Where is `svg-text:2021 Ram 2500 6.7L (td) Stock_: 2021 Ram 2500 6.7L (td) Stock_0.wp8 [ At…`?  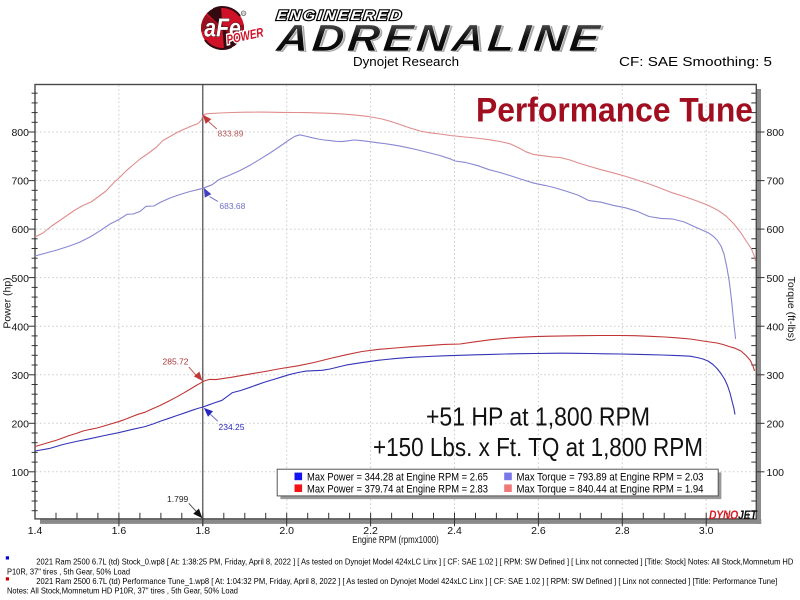
svg-text:2021 Ram 2500 6.7L (td) Stock_: 2021 Ram 2500 6.7L (td) Stock_0.wp8 [ At… is located at coordinates (414, 562).